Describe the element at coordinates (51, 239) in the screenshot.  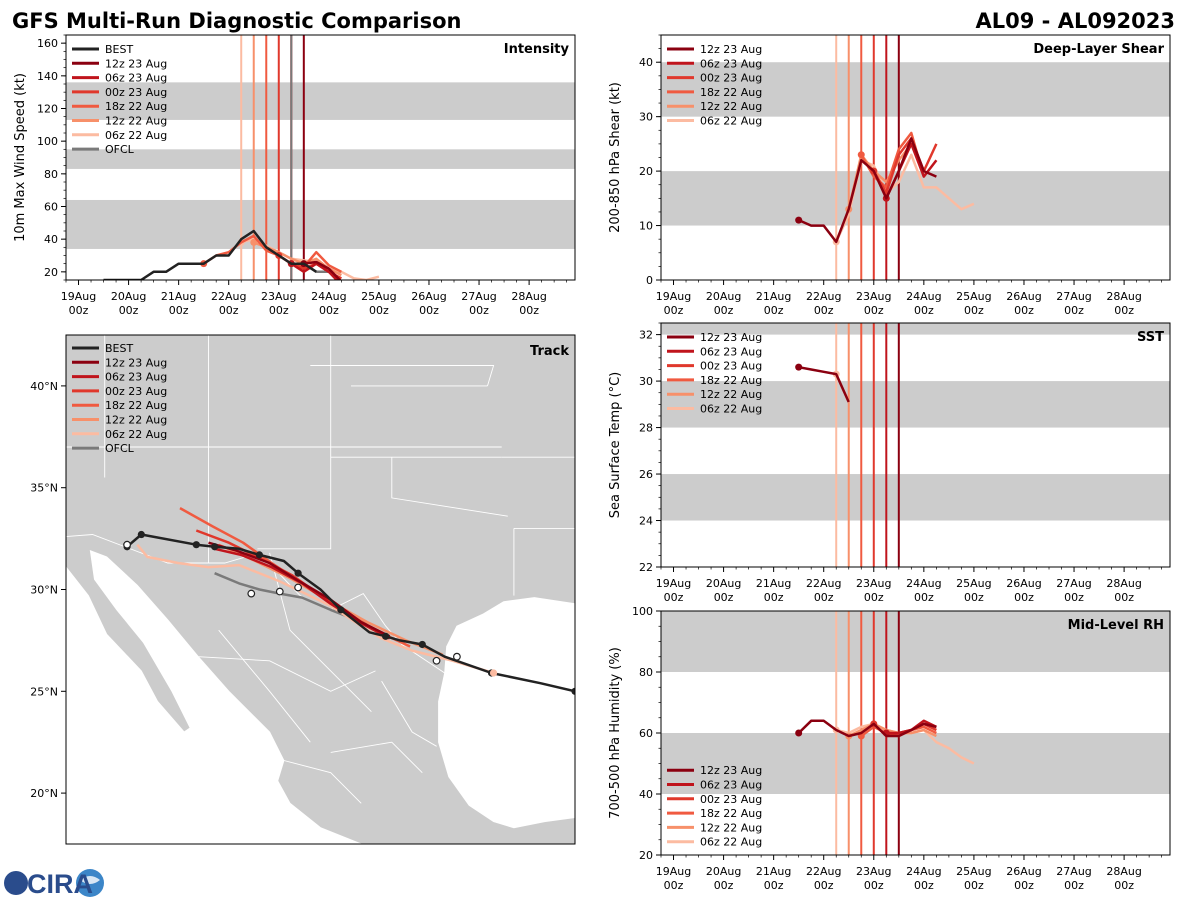
I see `intensity-ytick-label: 40` at that location.